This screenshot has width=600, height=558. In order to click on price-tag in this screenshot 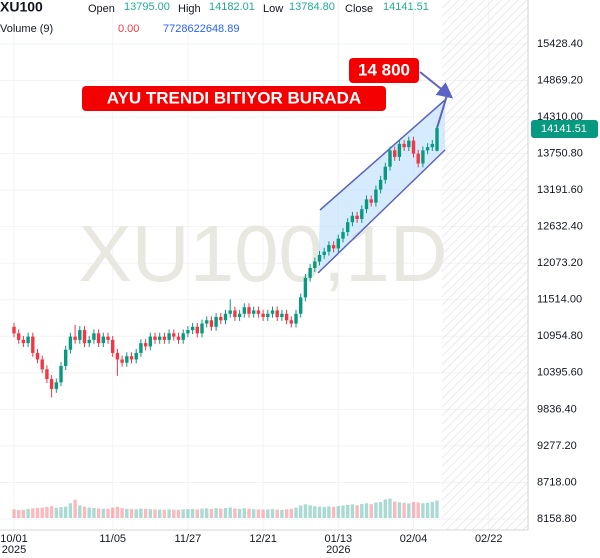, I will do `click(564, 129)`.